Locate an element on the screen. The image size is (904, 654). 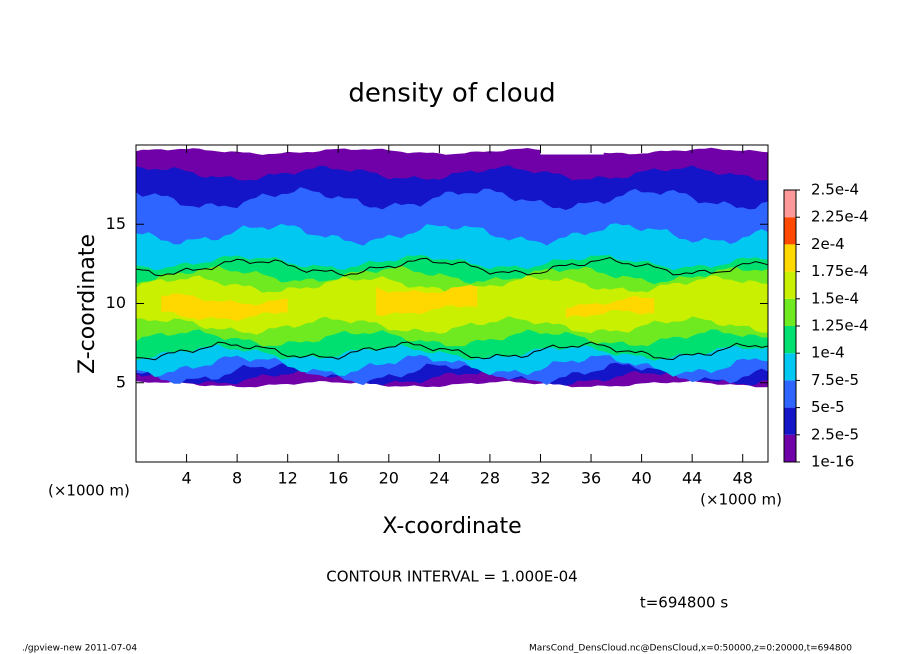
y-axis-label: Z-coordinate is located at coordinates (87, 304).